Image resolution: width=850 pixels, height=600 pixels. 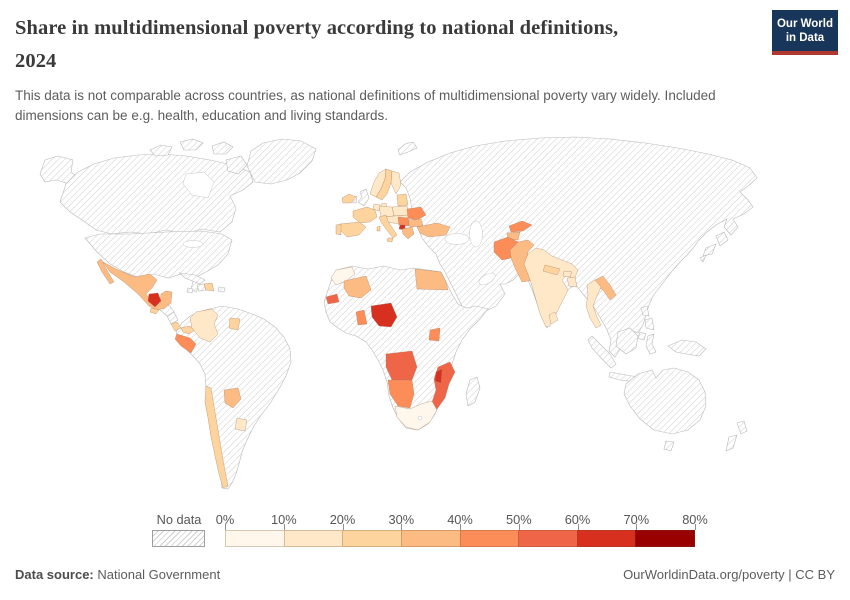 What do you see at coordinates (669, 446) in the screenshot?
I see `region-tasmania` at bounding box center [669, 446].